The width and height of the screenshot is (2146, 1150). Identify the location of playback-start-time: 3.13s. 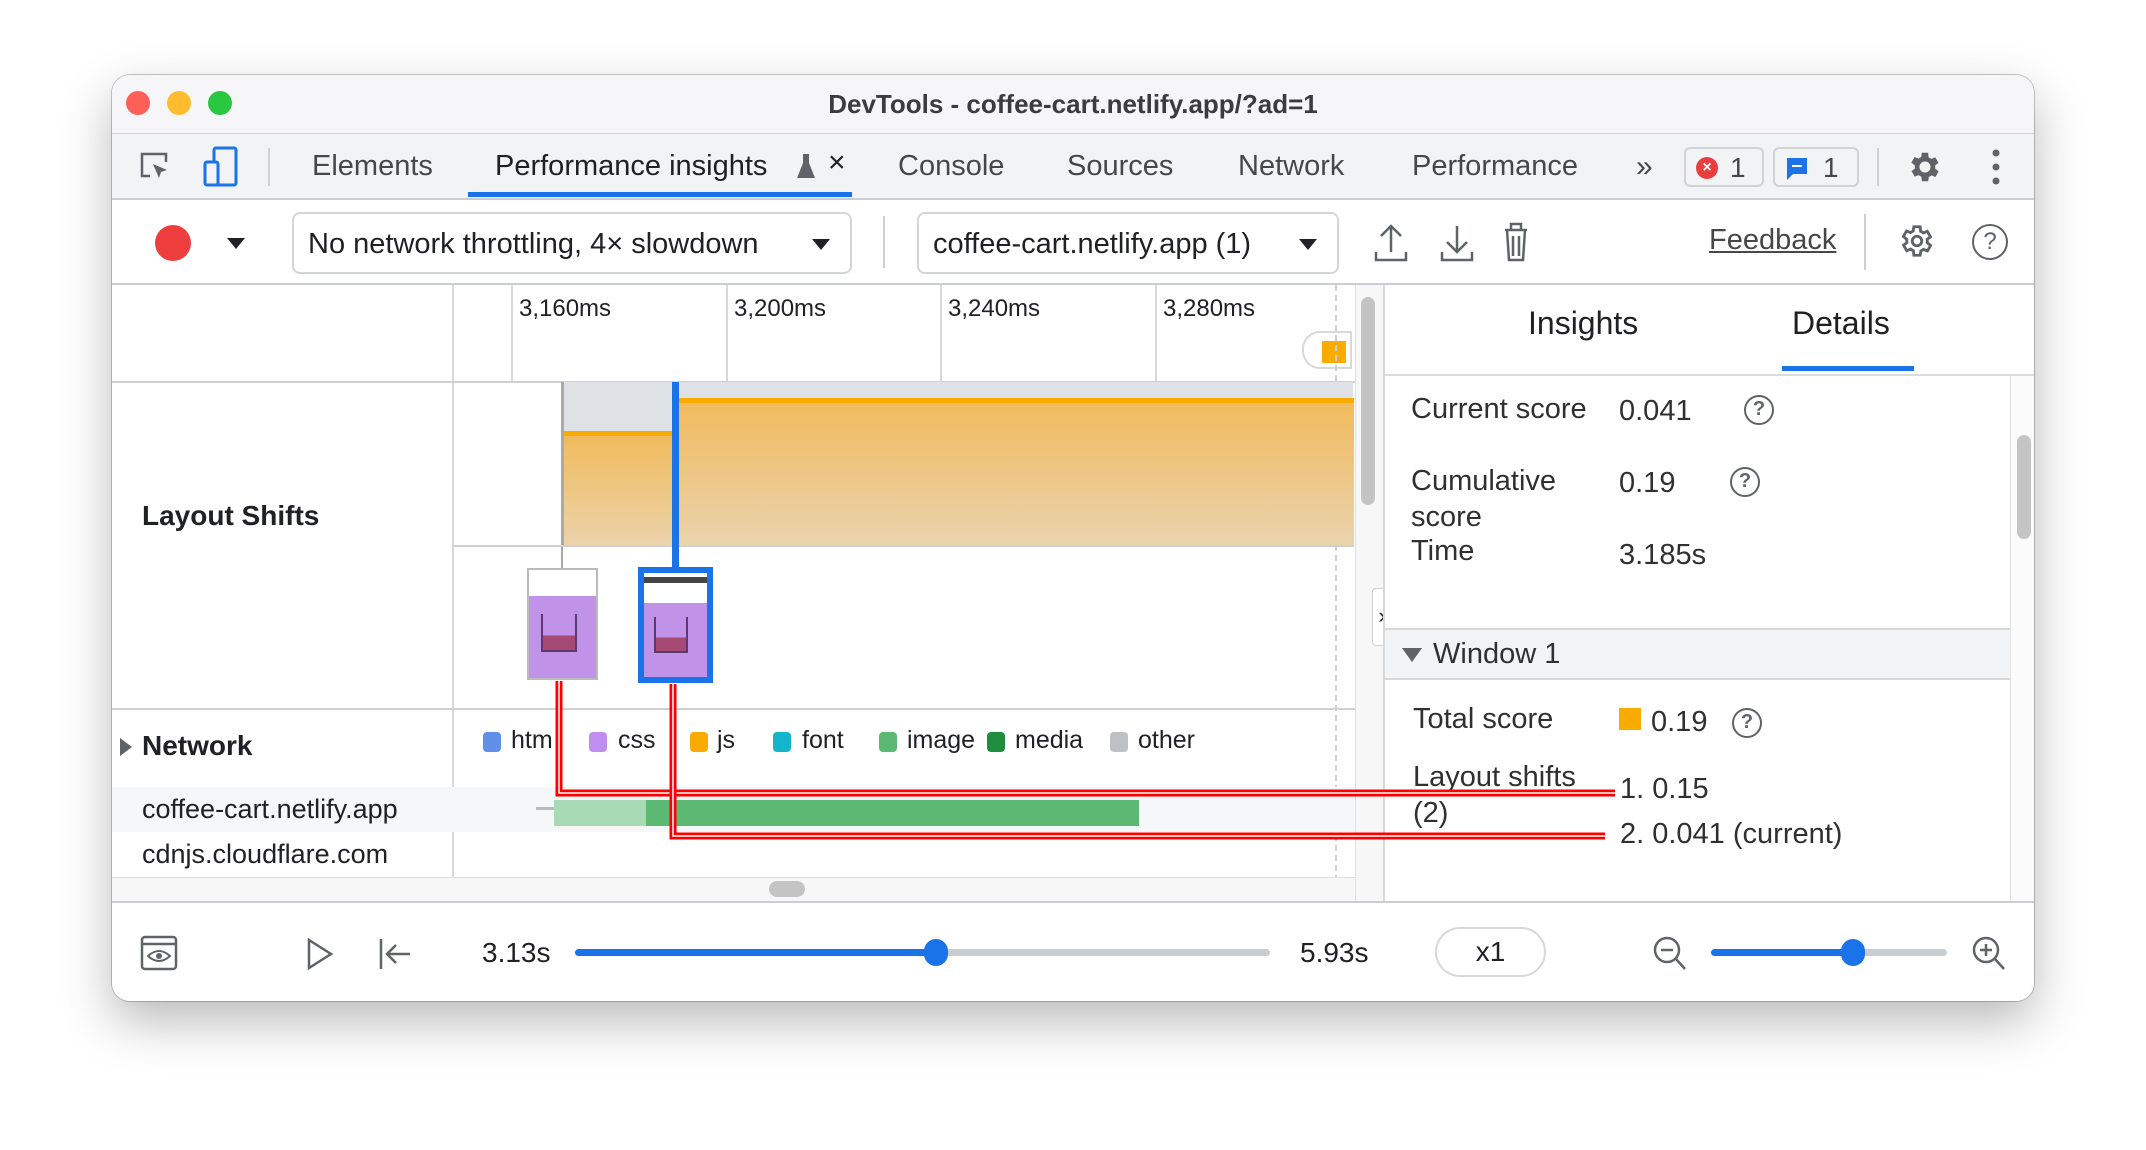
(516, 952).